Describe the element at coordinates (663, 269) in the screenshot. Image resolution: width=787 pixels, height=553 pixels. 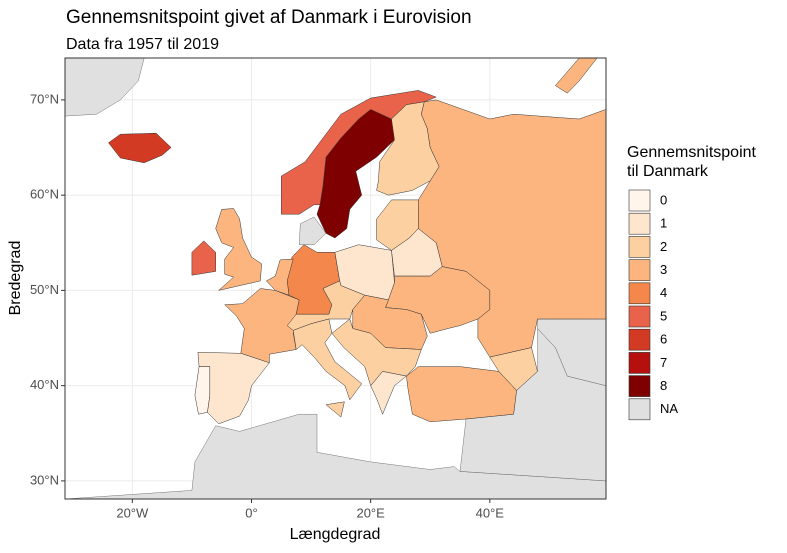
I see `legend-label: 3` at that location.